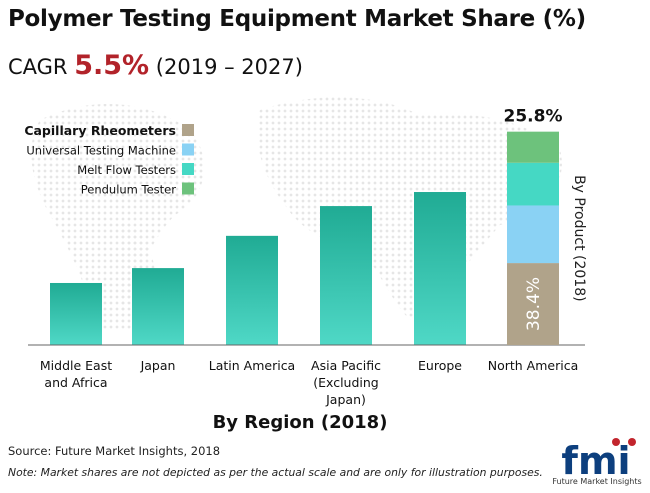 Image resolution: width=650 pixels, height=493 pixels. What do you see at coordinates (579, 238) in the screenshot?
I see `product-breakdown-label: By Product (2018)` at bounding box center [579, 238].